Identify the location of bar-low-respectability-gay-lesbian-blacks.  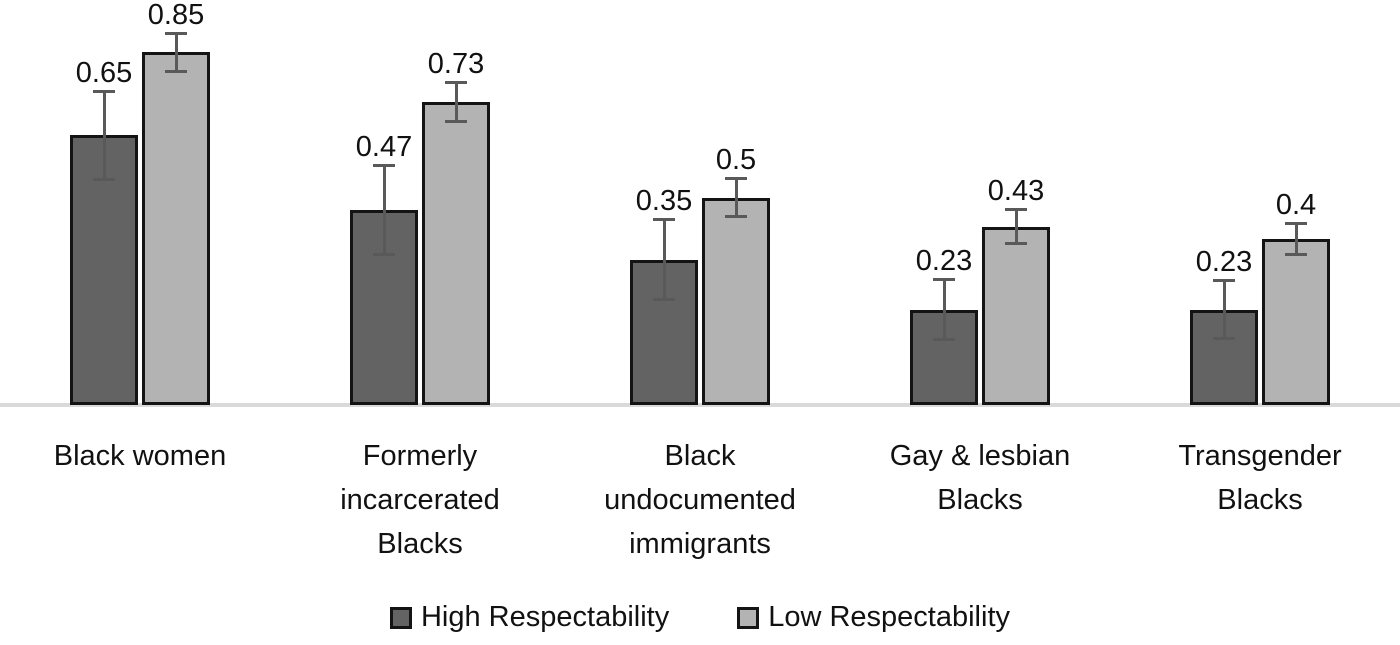
(1016, 315).